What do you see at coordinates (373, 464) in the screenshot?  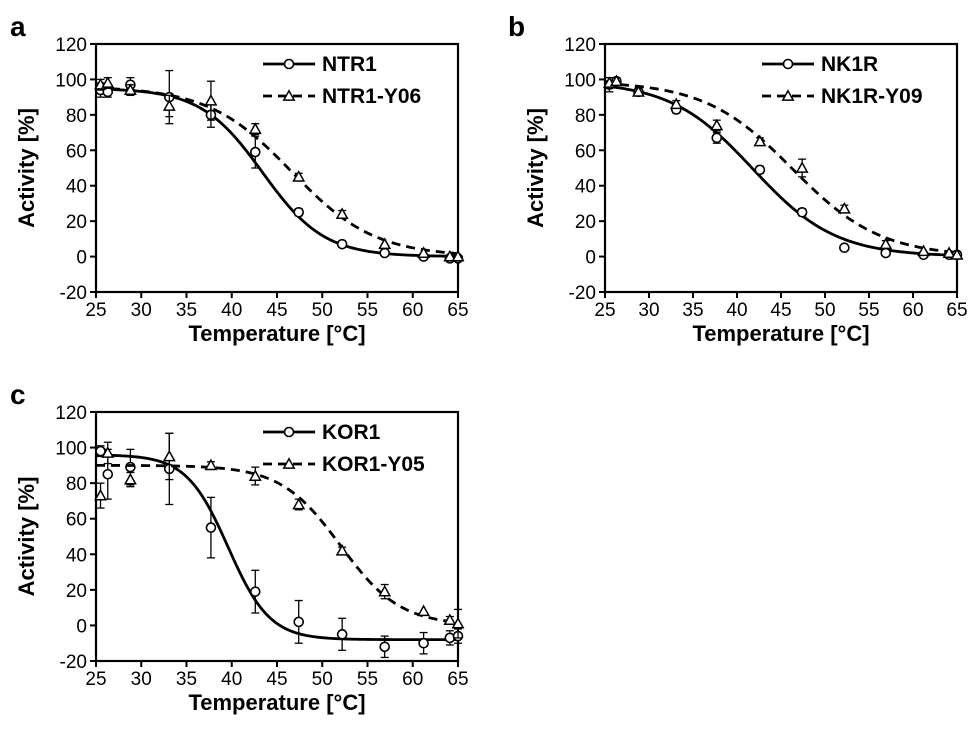 I see `legend-label: KOR1-Y05` at bounding box center [373, 464].